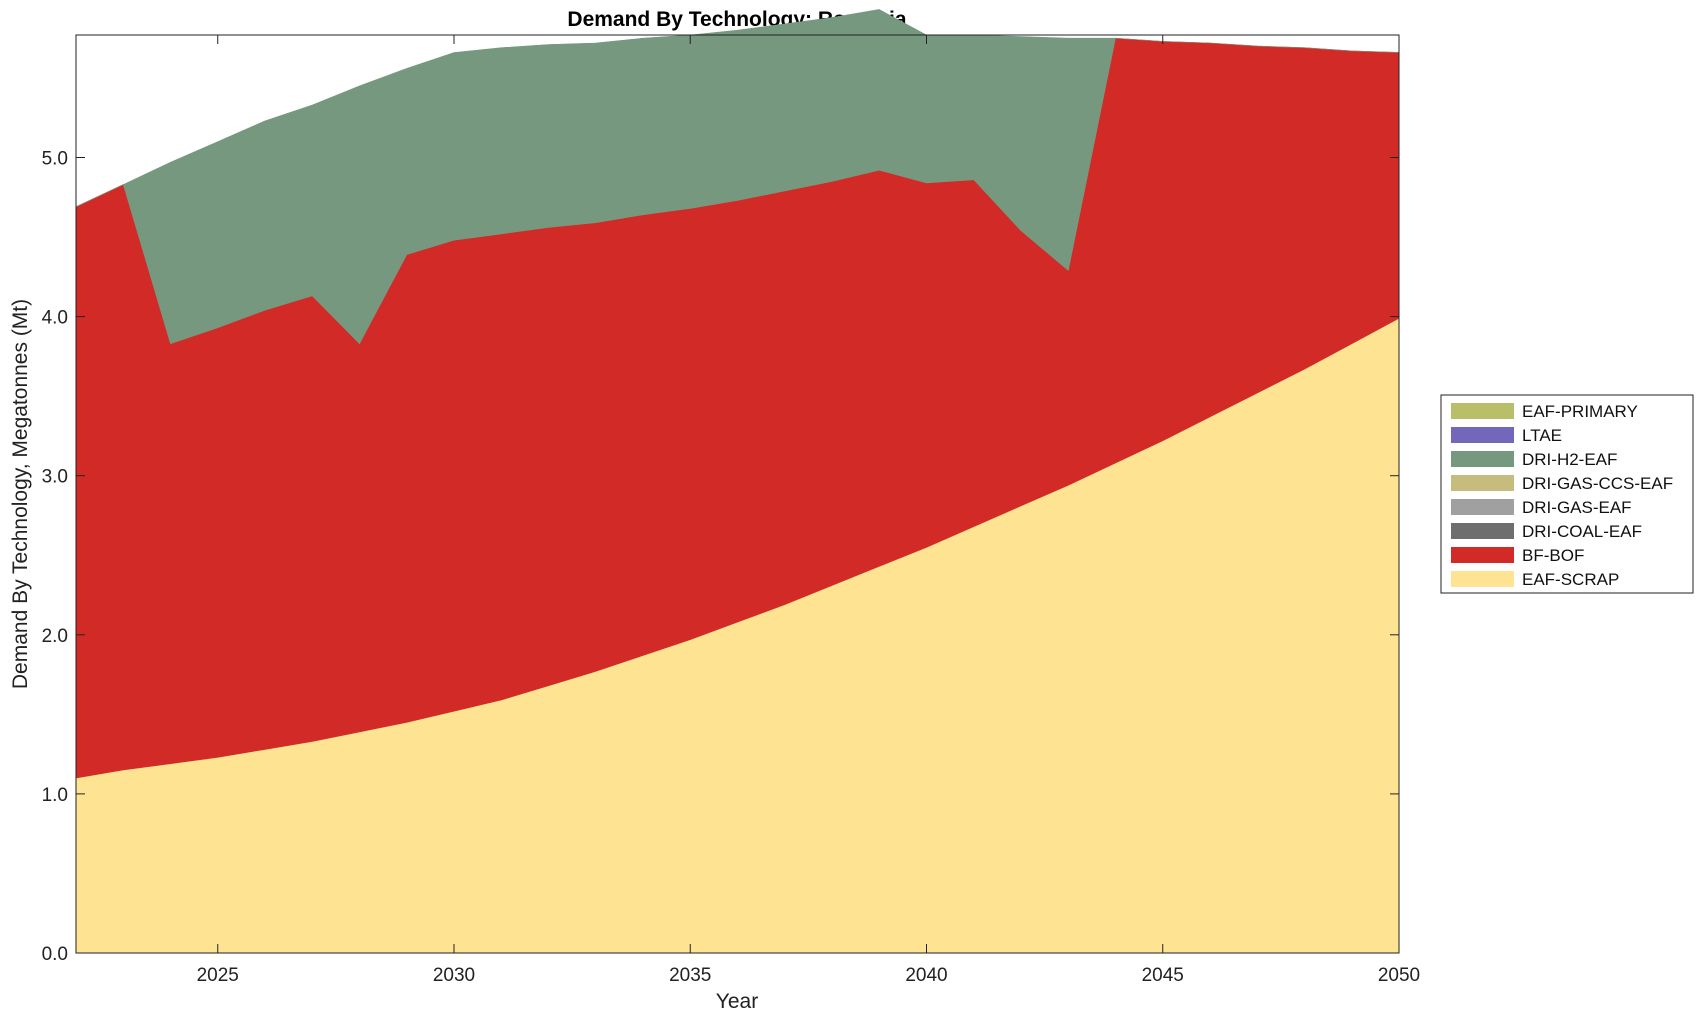 The width and height of the screenshot is (1703, 1020). What do you see at coordinates (1553, 555) in the screenshot?
I see `legend-label-bf-bof: BF-BOF` at bounding box center [1553, 555].